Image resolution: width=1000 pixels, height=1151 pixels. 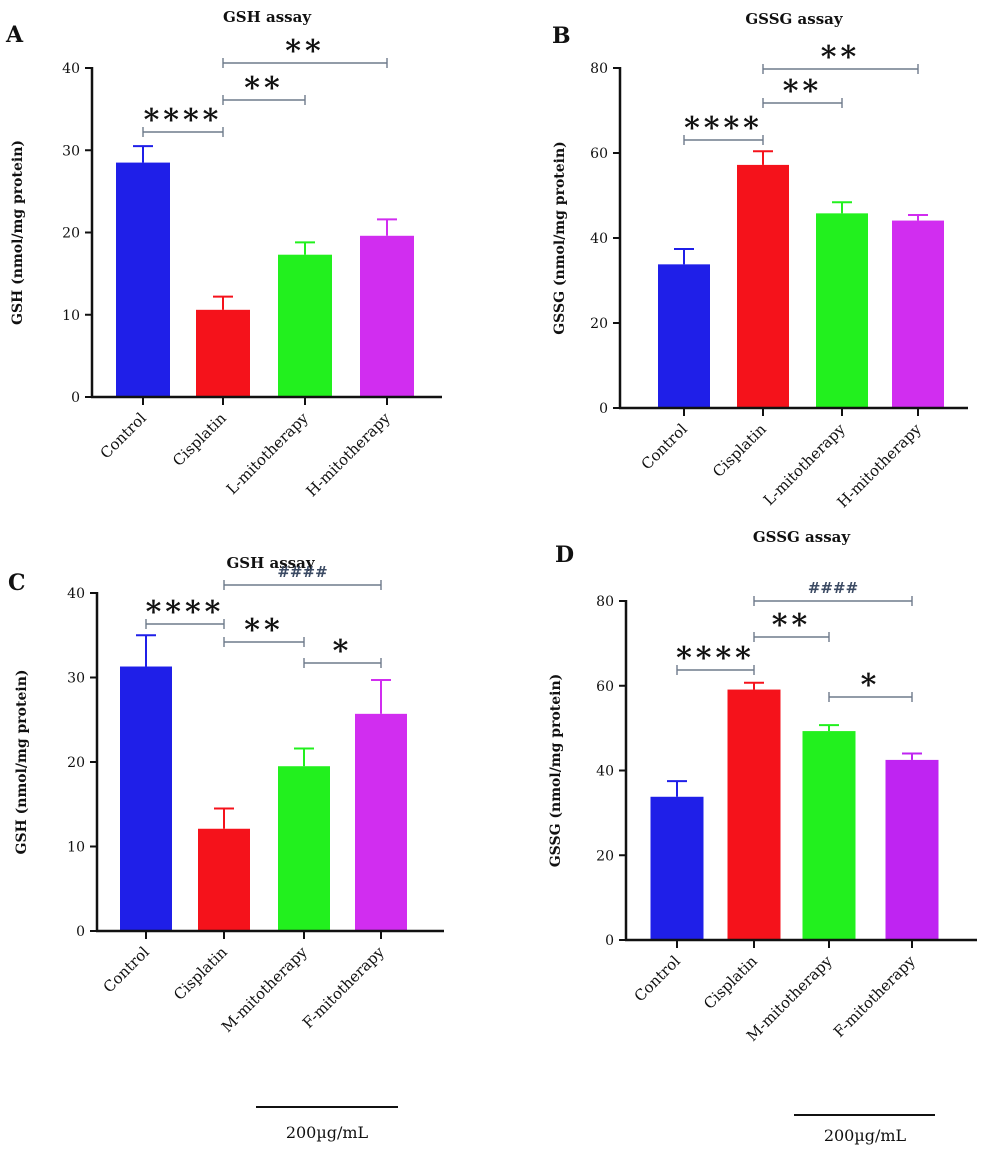 I want to click on dose-scale-left: 200µg/mL, so click(x=327, y=1124).